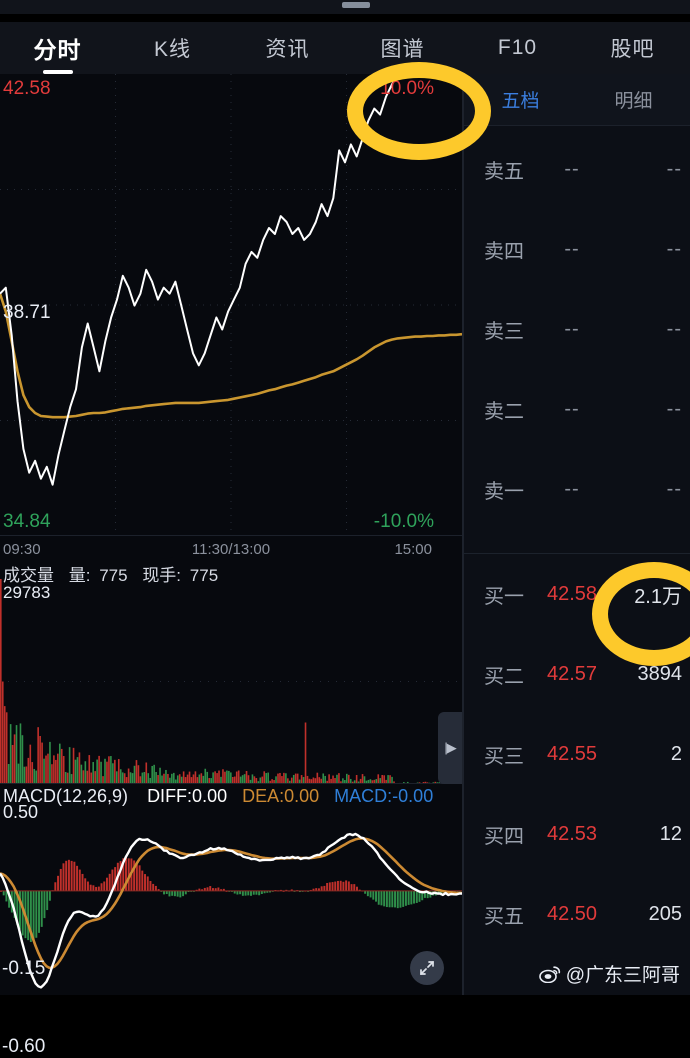 Image resolution: width=690 pixels, height=1058 pixels. What do you see at coordinates (504, 676) in the screenshot?
I see `order-level-label: 买二` at bounding box center [504, 676].